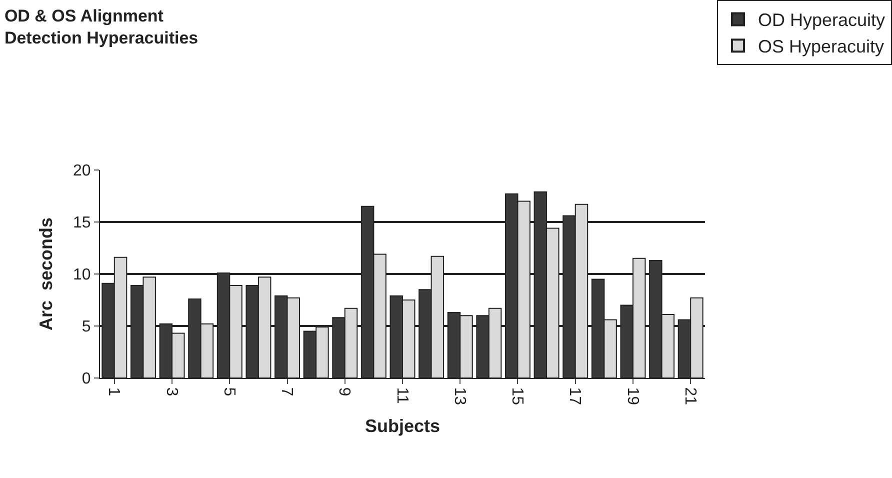 The width and height of the screenshot is (892, 478). What do you see at coordinates (82, 171) in the screenshot?
I see `y-tick-label: 20` at bounding box center [82, 171].